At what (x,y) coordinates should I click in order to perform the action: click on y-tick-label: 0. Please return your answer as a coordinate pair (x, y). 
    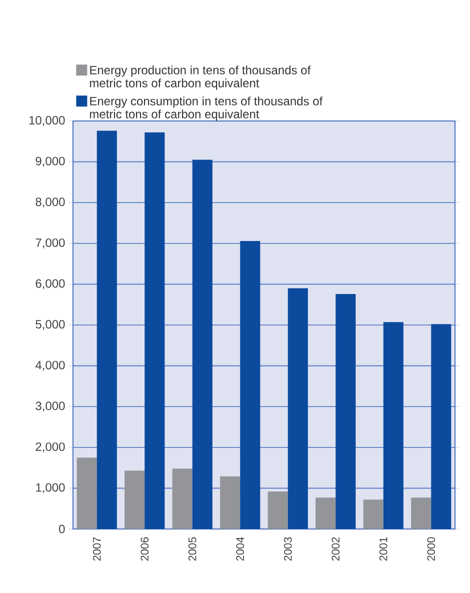
    Looking at the image, I should click on (62, 529).